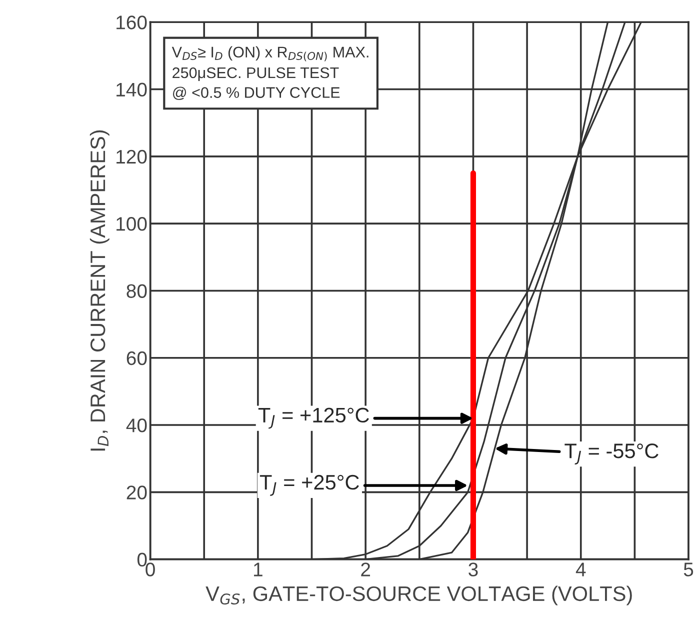  What do you see at coordinates (313, 418) in the screenshot?
I see `annotation: T$_{J}$ = +125°C` at bounding box center [313, 418].